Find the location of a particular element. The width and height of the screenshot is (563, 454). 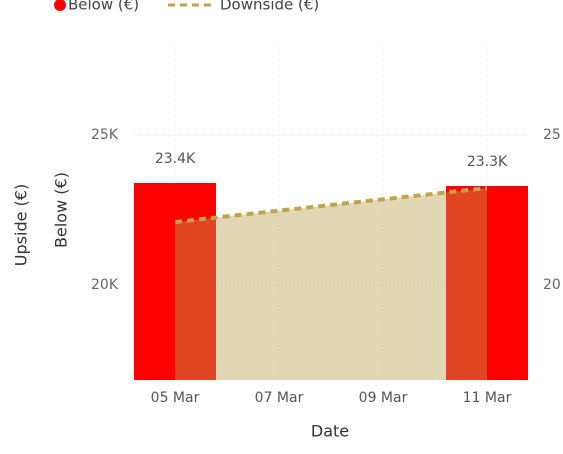

y-axis-title: Below (€) is located at coordinates (61, 210).